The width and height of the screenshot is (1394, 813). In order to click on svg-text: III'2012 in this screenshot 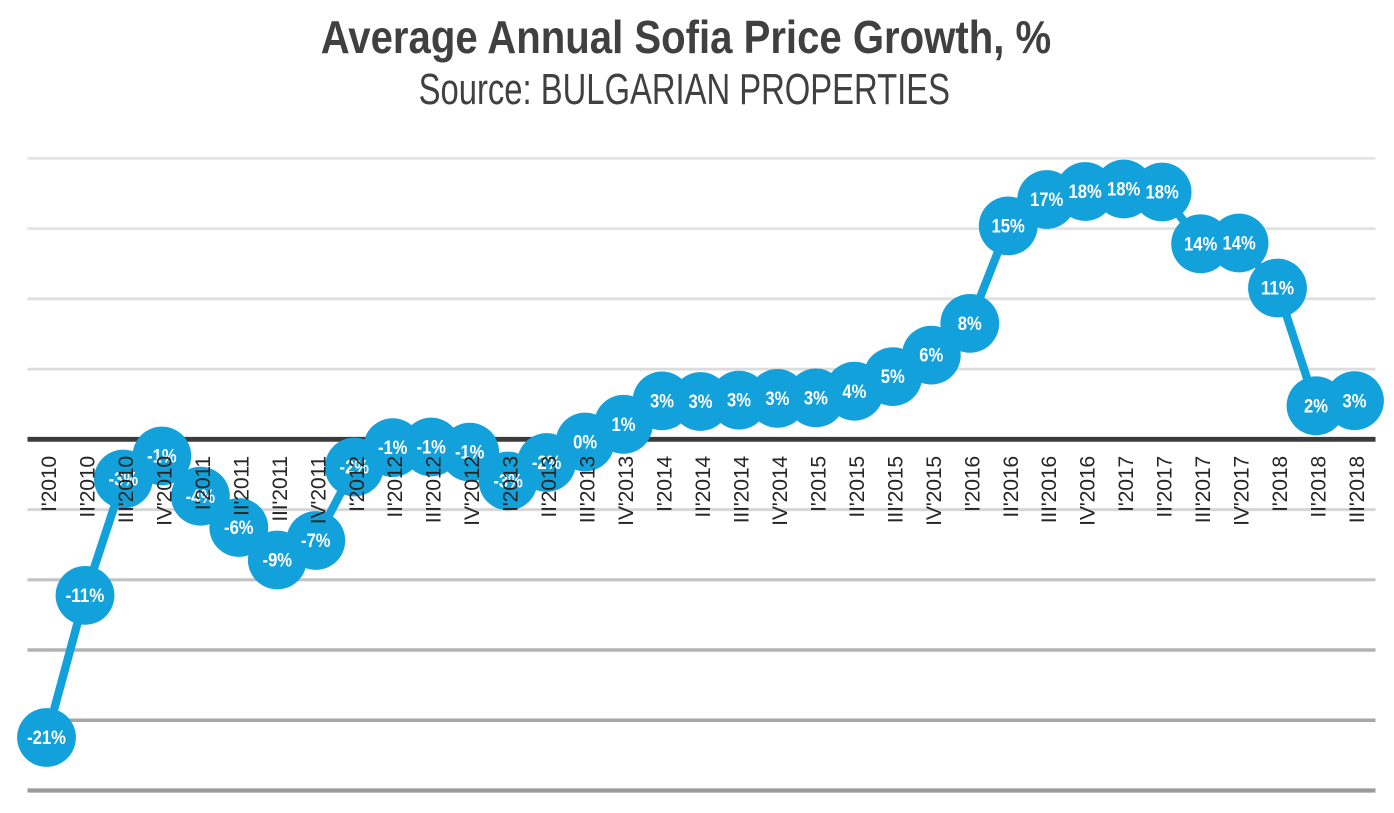, I will do `click(434, 489)`.